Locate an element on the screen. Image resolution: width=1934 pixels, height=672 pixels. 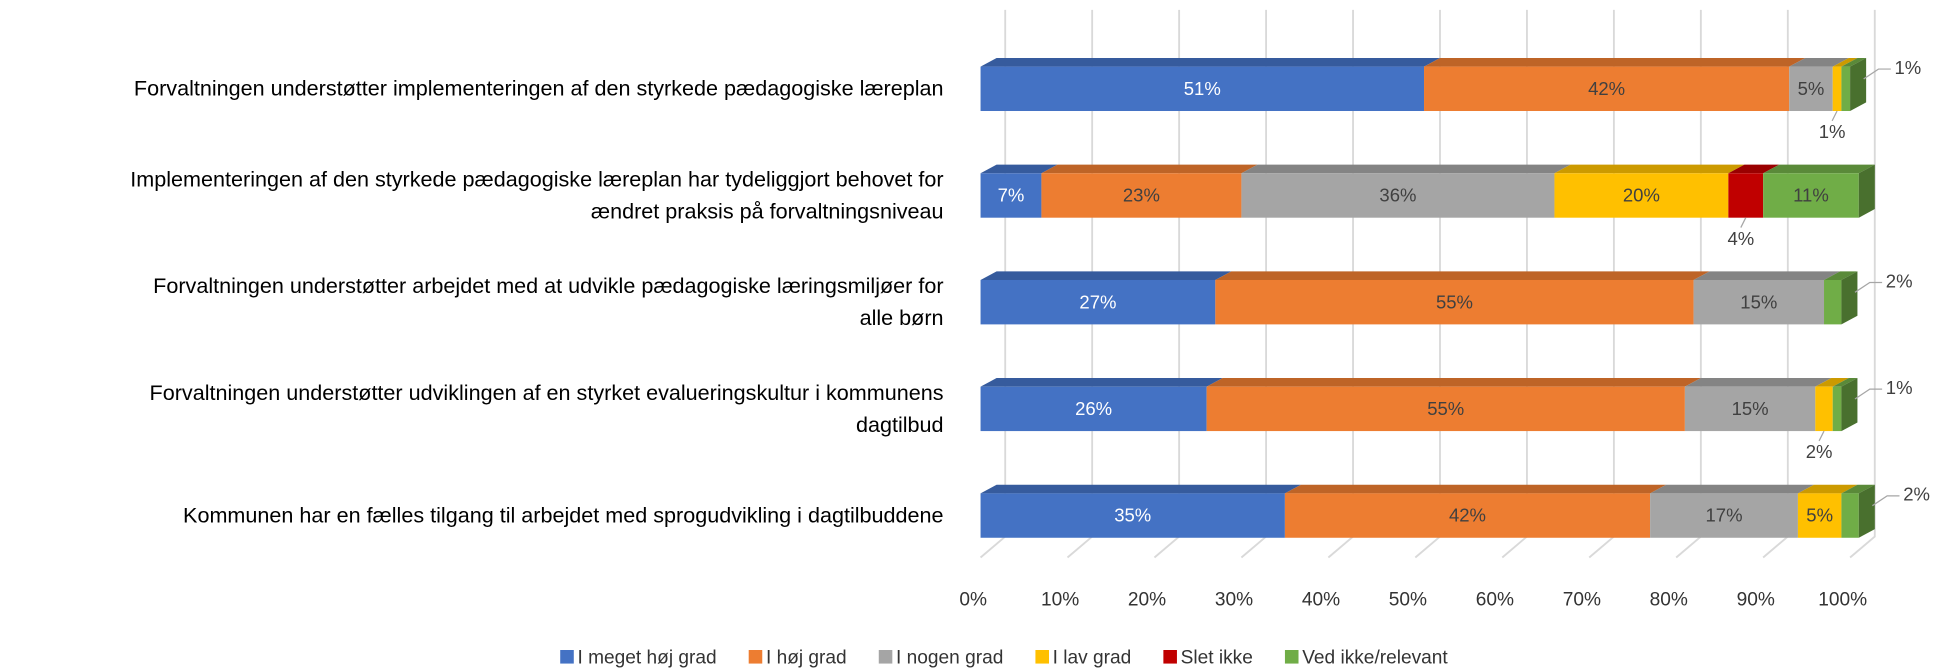
value-label: 26% is located at coordinates (1093, 408).